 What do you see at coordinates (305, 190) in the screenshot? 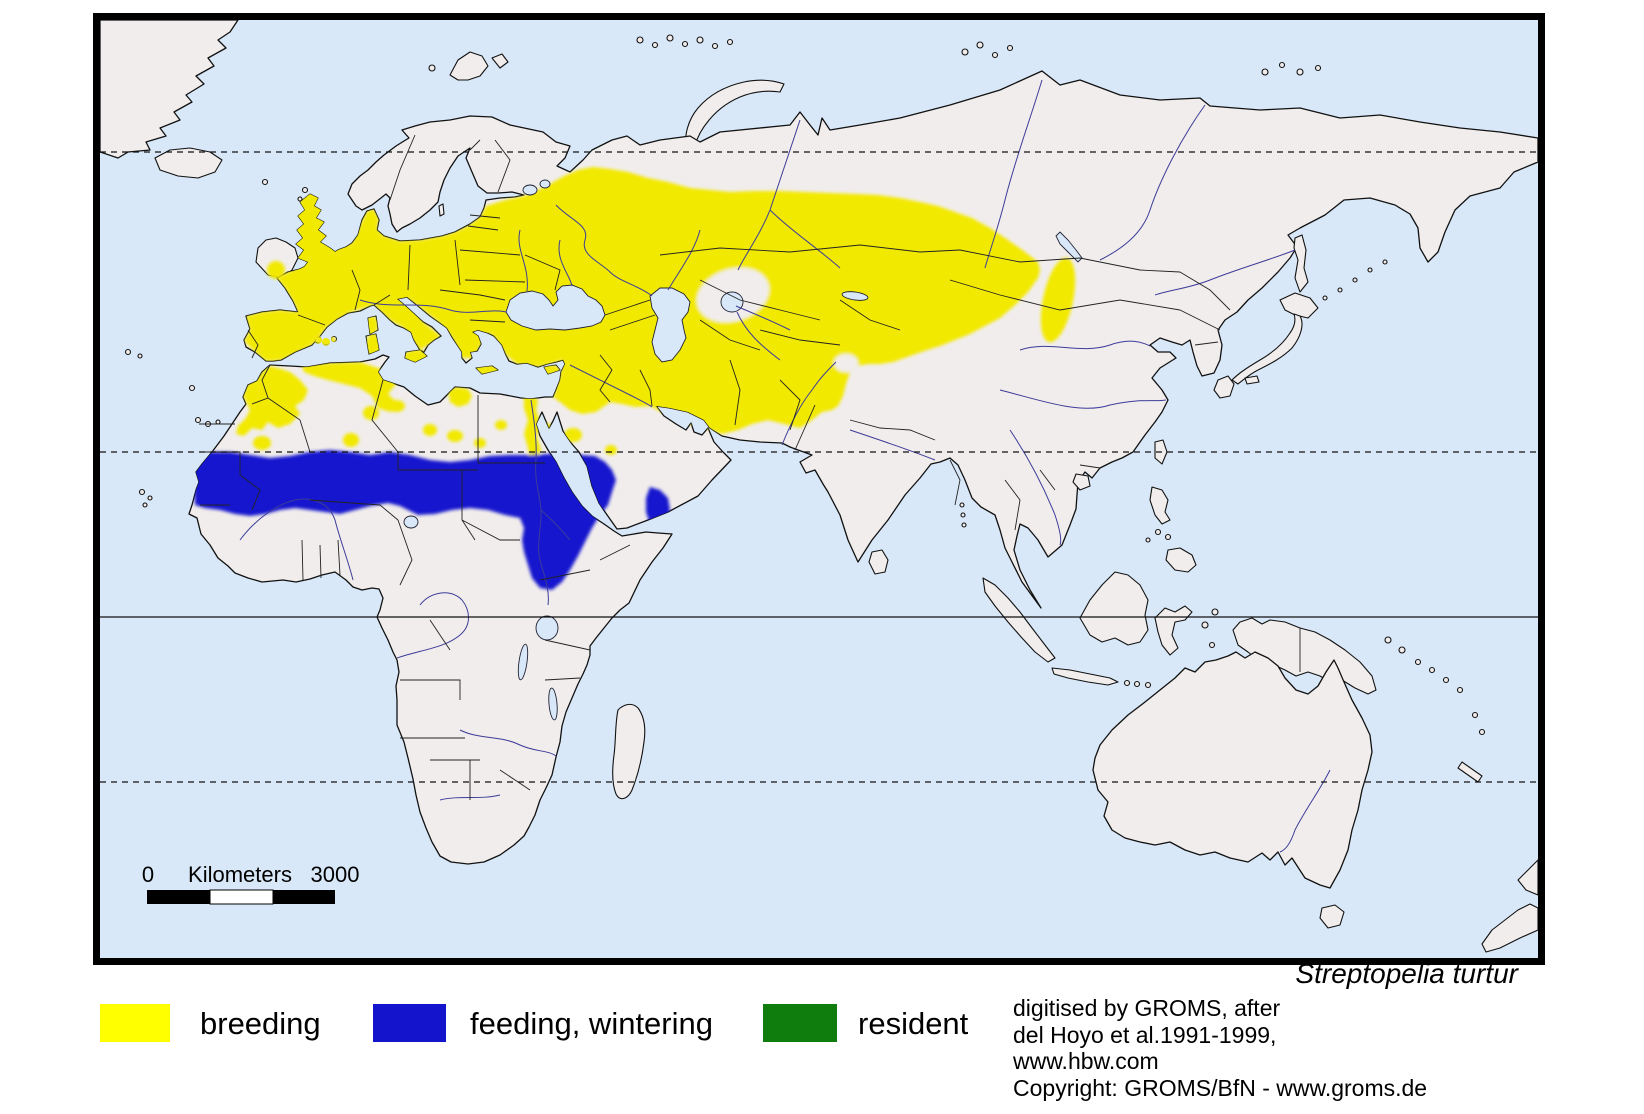
I see `shetland` at bounding box center [305, 190].